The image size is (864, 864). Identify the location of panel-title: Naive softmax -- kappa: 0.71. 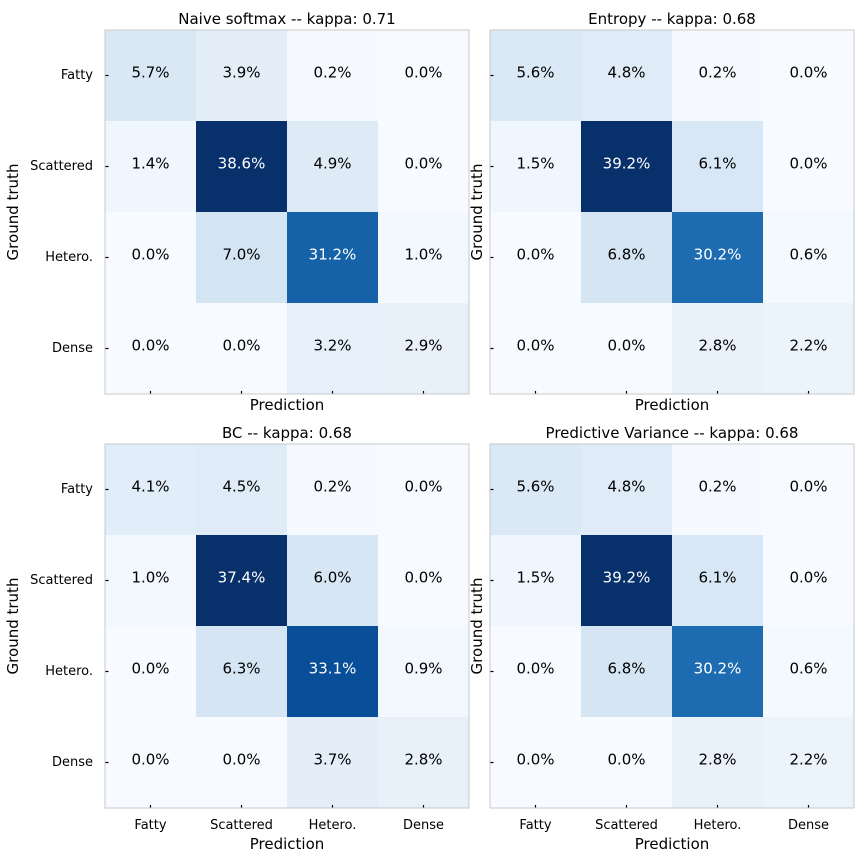
(286, 19).